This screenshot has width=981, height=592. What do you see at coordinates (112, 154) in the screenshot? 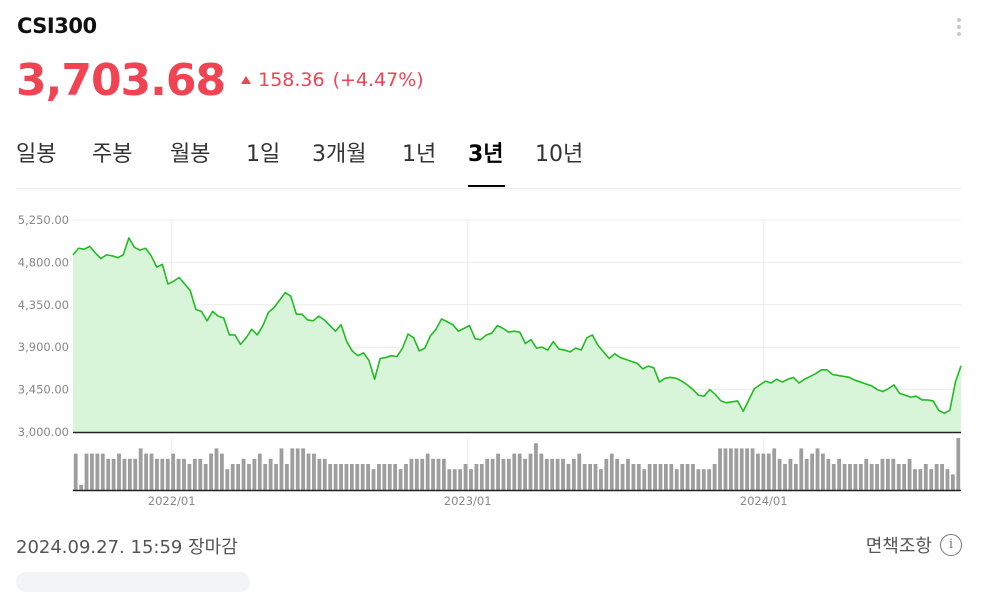
I see `tab-weekly: 주봉` at bounding box center [112, 154].